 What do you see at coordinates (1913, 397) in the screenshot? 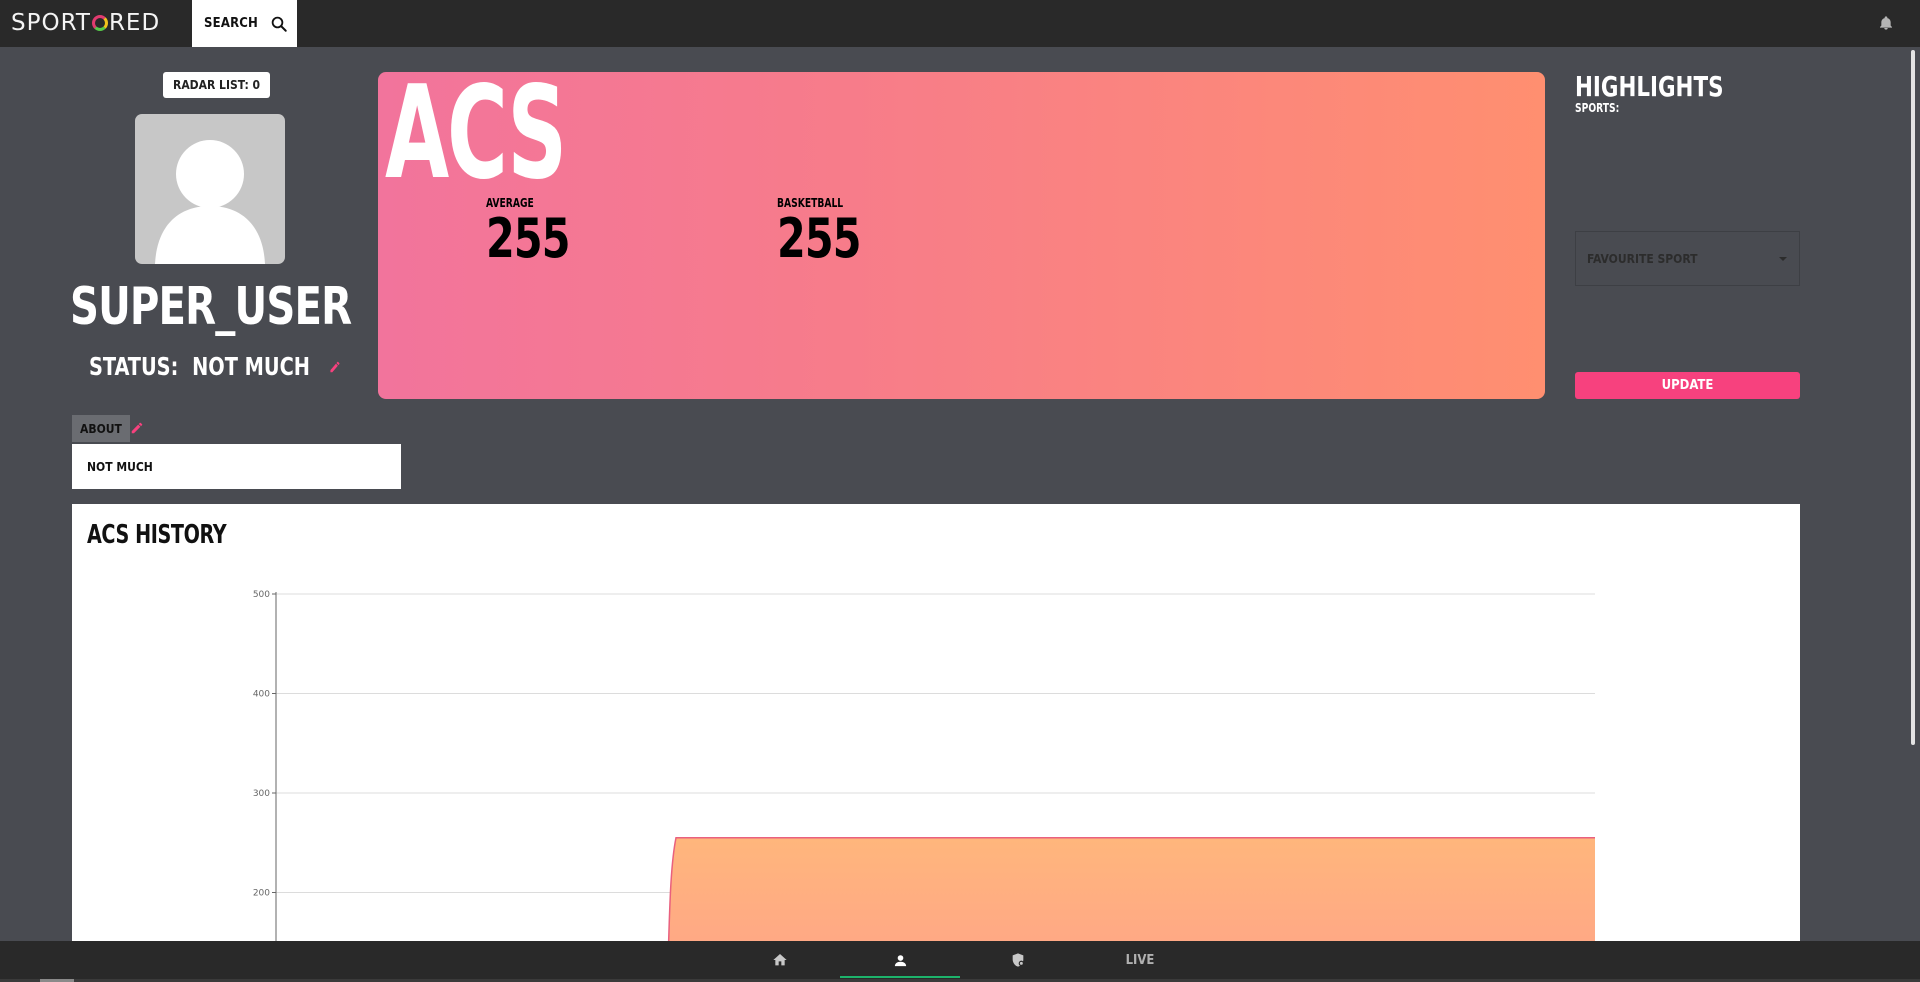
I see `page-scrollbar` at bounding box center [1913, 397].